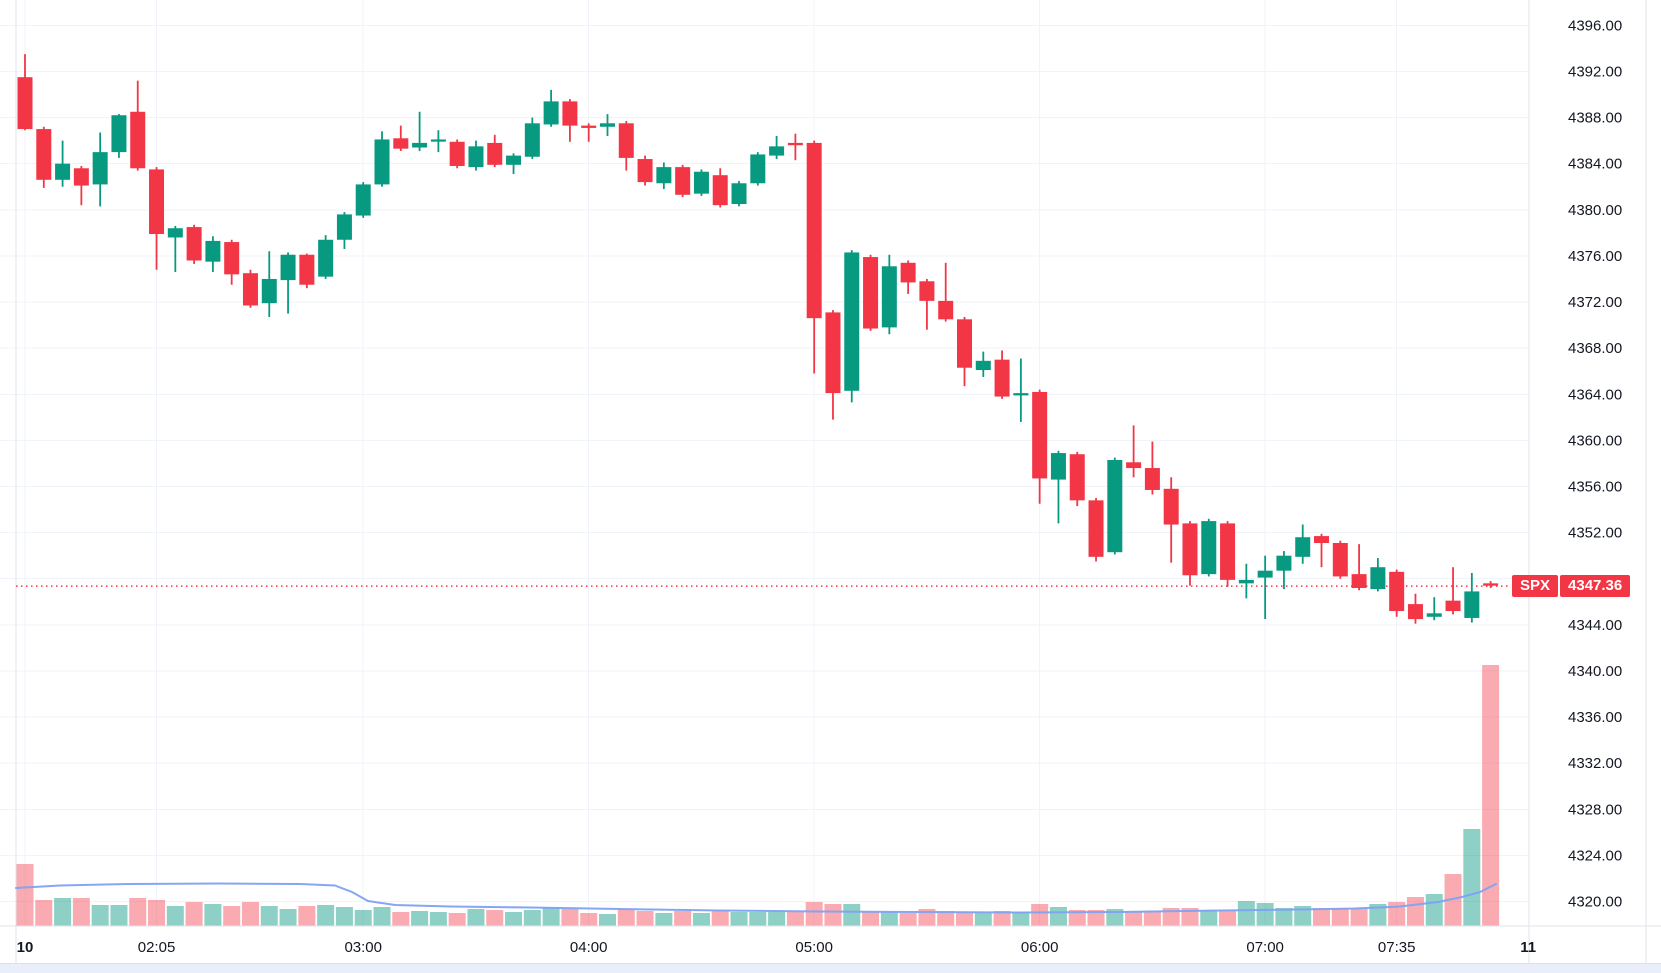  I want to click on price-tick-label: 4364.00, so click(1595, 394).